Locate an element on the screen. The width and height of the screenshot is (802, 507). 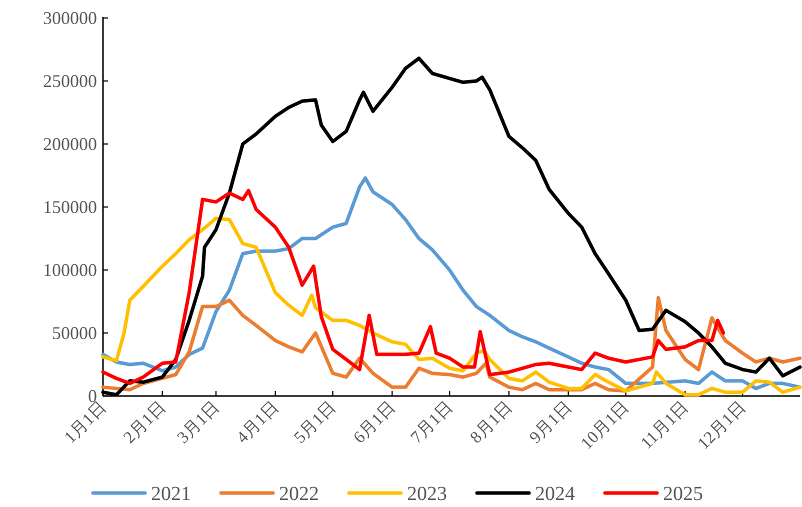
x-tick-label: 4月1日 is located at coordinates (257, 422).